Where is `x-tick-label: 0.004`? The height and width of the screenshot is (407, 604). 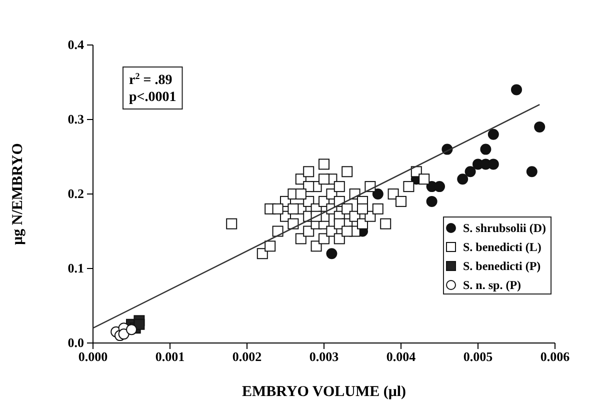
x-tick-label: 0.004 is located at coordinates (401, 356).